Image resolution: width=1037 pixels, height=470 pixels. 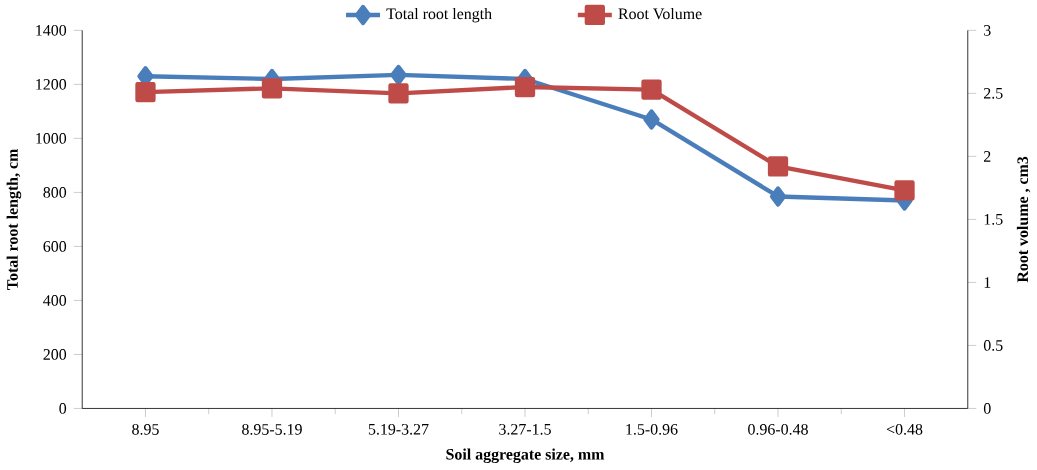 I want to click on y2-tick-label: 3, so click(x=987, y=30).